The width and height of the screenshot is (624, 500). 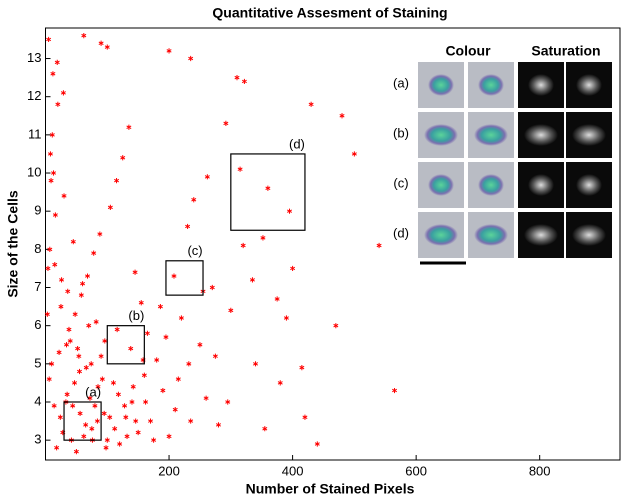 What do you see at coordinates (293, 470) in the screenshot?
I see `x-tick-label: 400` at bounding box center [293, 470].